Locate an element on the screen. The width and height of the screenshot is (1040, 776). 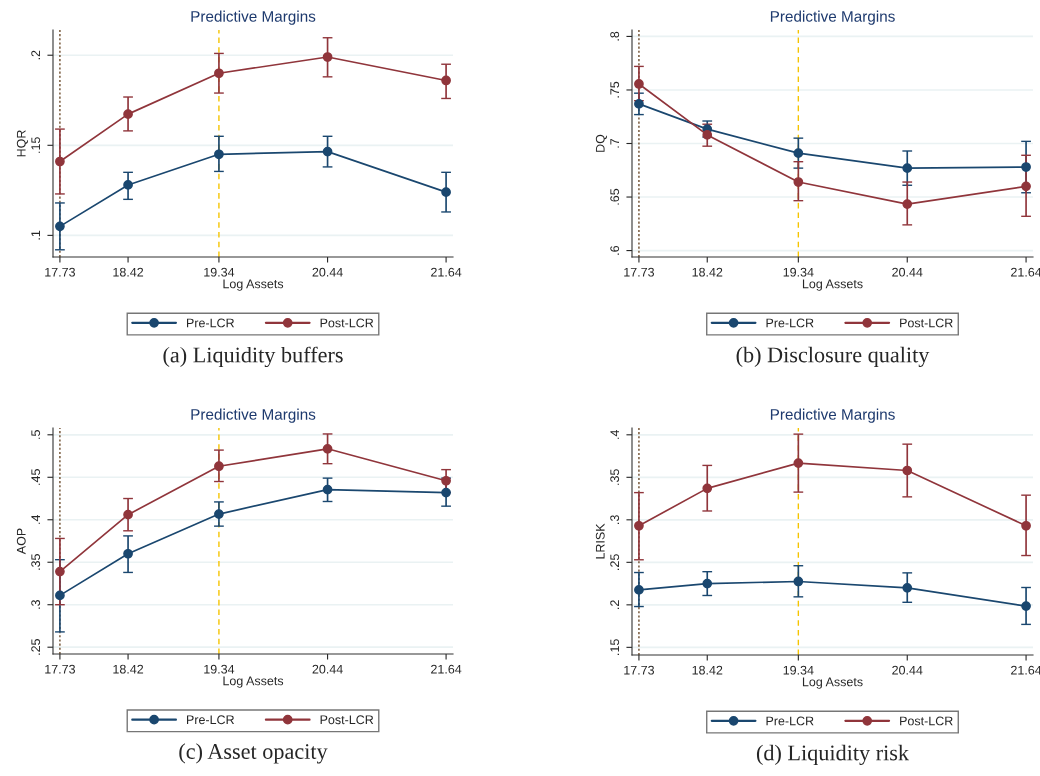
y-tick-label: .75 is located at coordinates (615, 89).